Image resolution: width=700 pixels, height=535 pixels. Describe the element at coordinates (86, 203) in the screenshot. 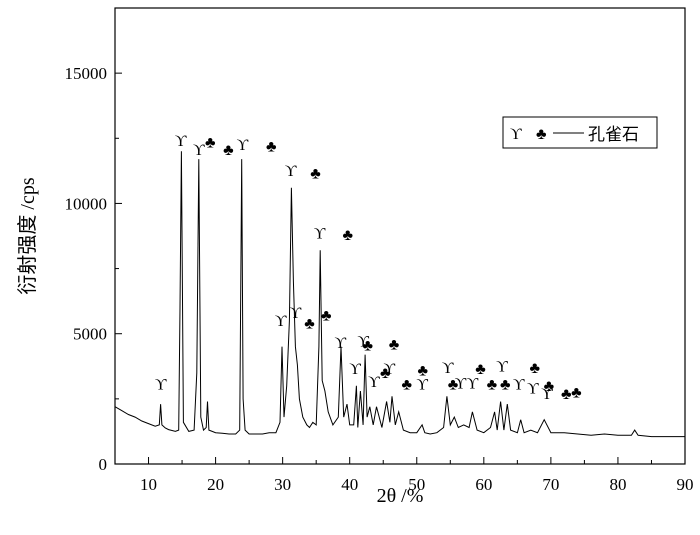

I see `y-tick-label: 10000` at that location.